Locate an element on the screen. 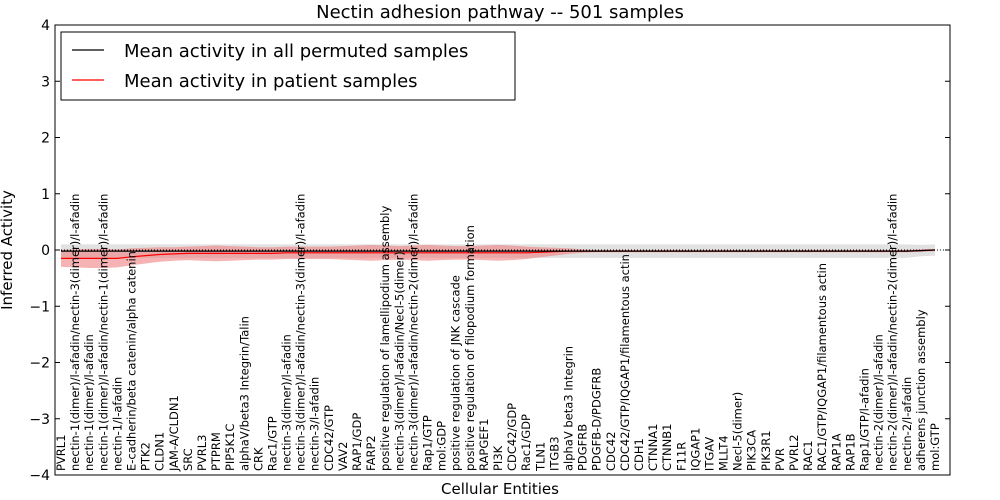 The width and height of the screenshot is (1000, 500). entity-label: CLDN1 is located at coordinates (160, 451).